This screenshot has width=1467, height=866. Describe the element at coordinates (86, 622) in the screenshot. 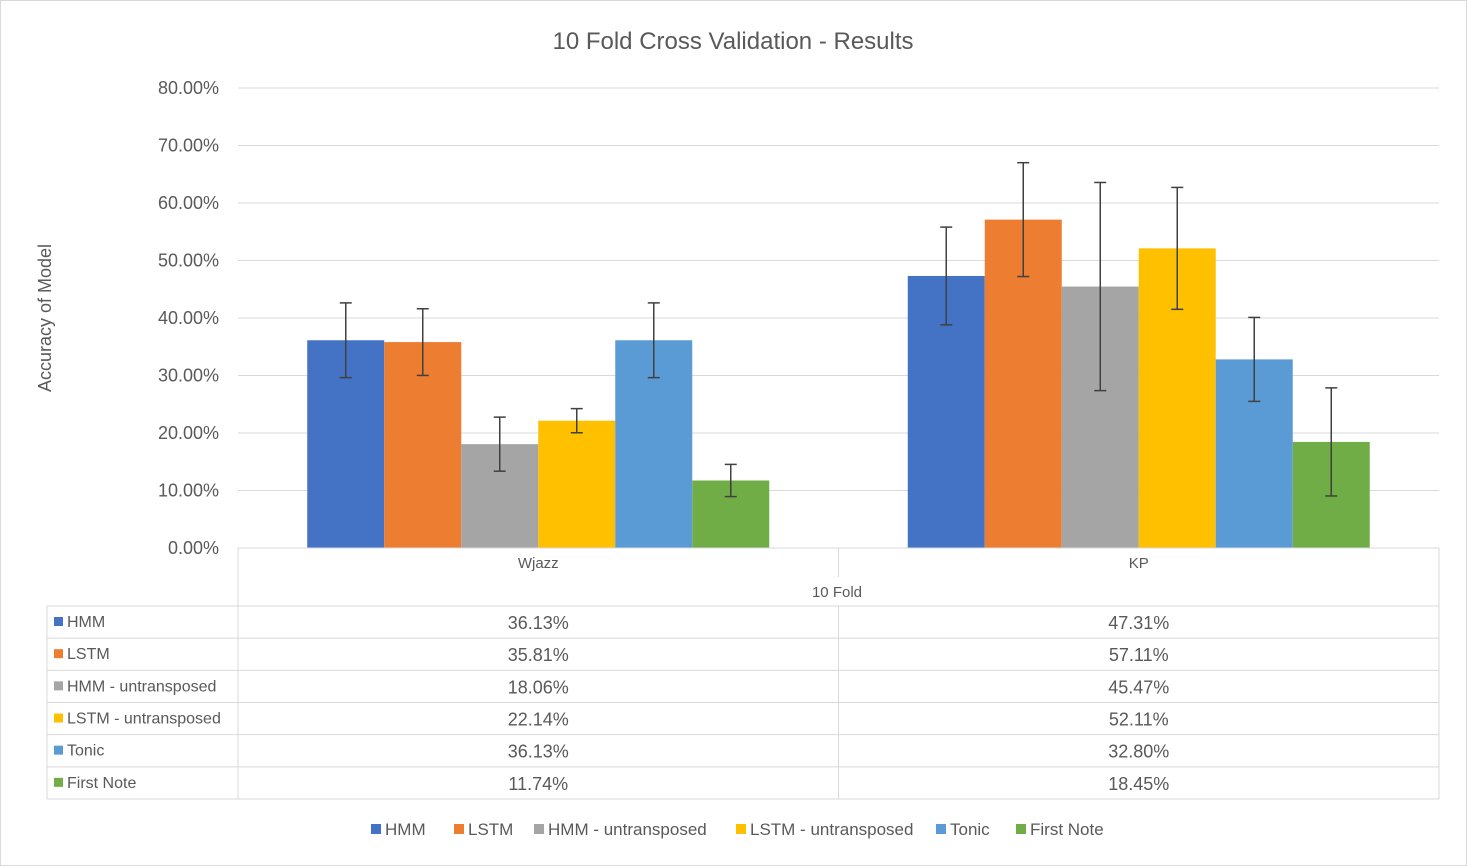

I see `table-row-label: HMM` at that location.